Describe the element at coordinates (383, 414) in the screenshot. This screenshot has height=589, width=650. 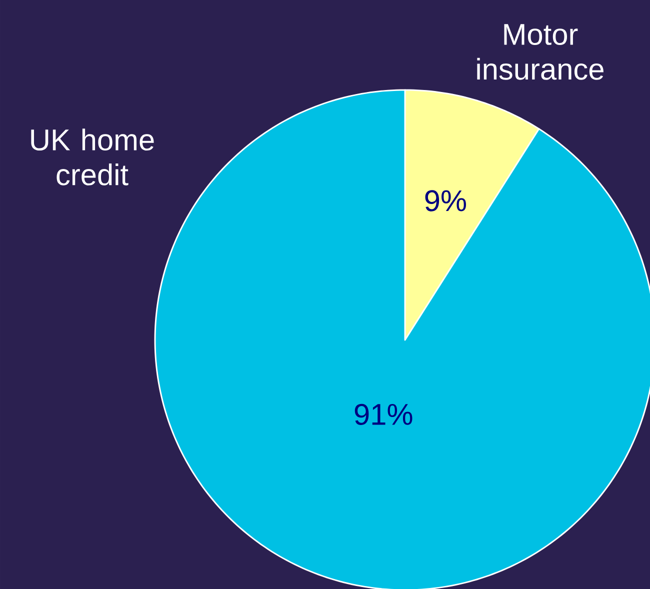
I see `data-label: 91%` at that location.